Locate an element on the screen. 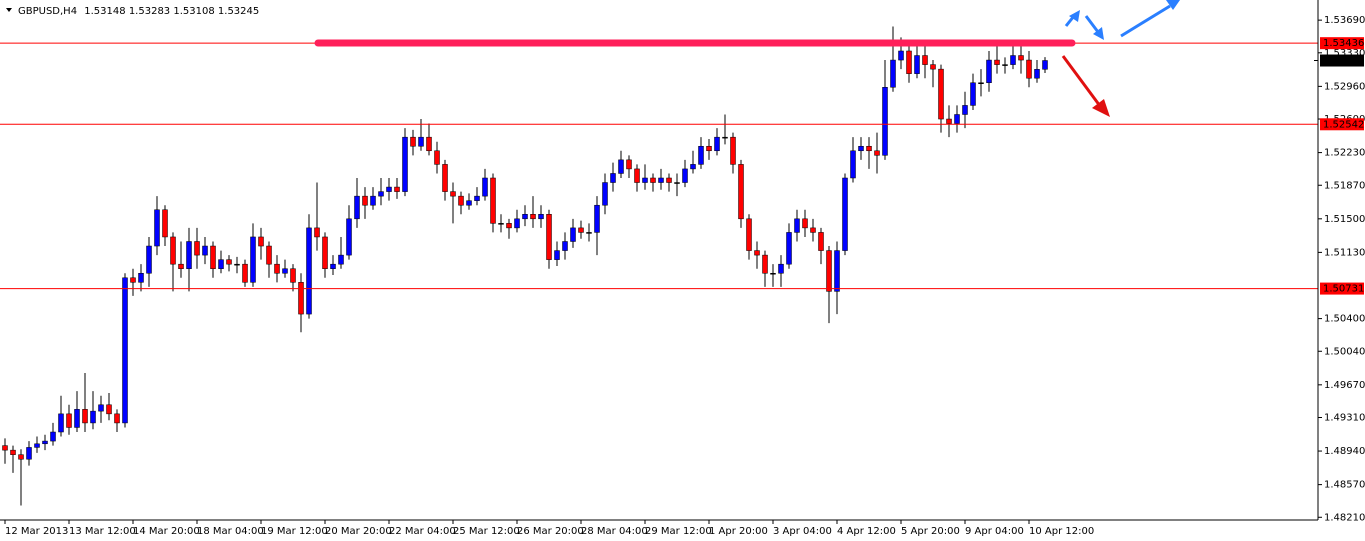  x-tick-label: 13 Mar 12:00 is located at coordinates (102, 531).